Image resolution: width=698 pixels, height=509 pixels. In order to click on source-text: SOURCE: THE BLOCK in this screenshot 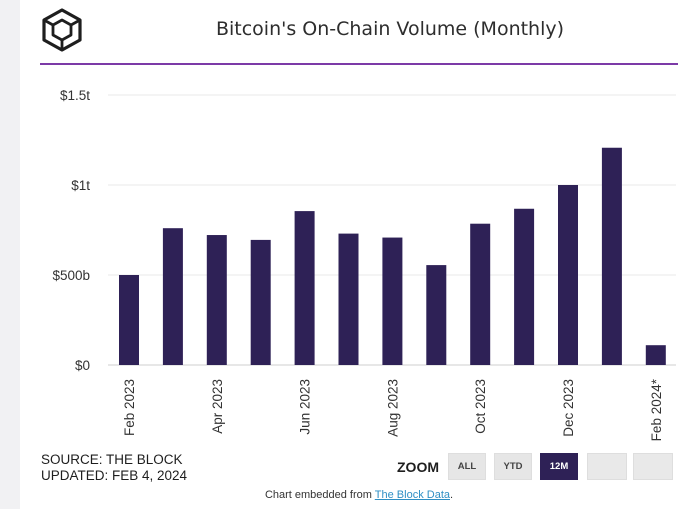, I will do `click(112, 459)`.